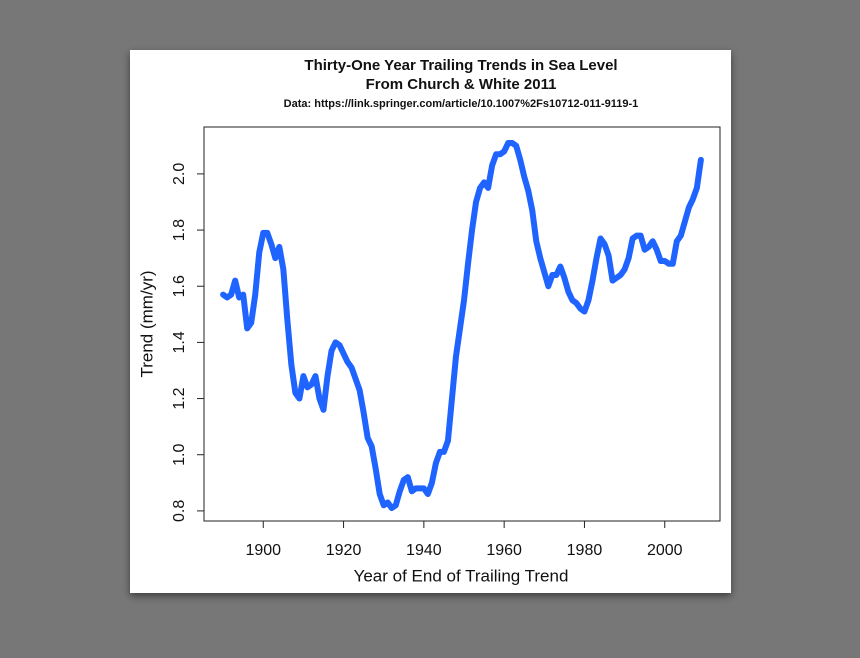  What do you see at coordinates (665, 550) in the screenshot?
I see `x-tick-label: 2000` at bounding box center [665, 550].